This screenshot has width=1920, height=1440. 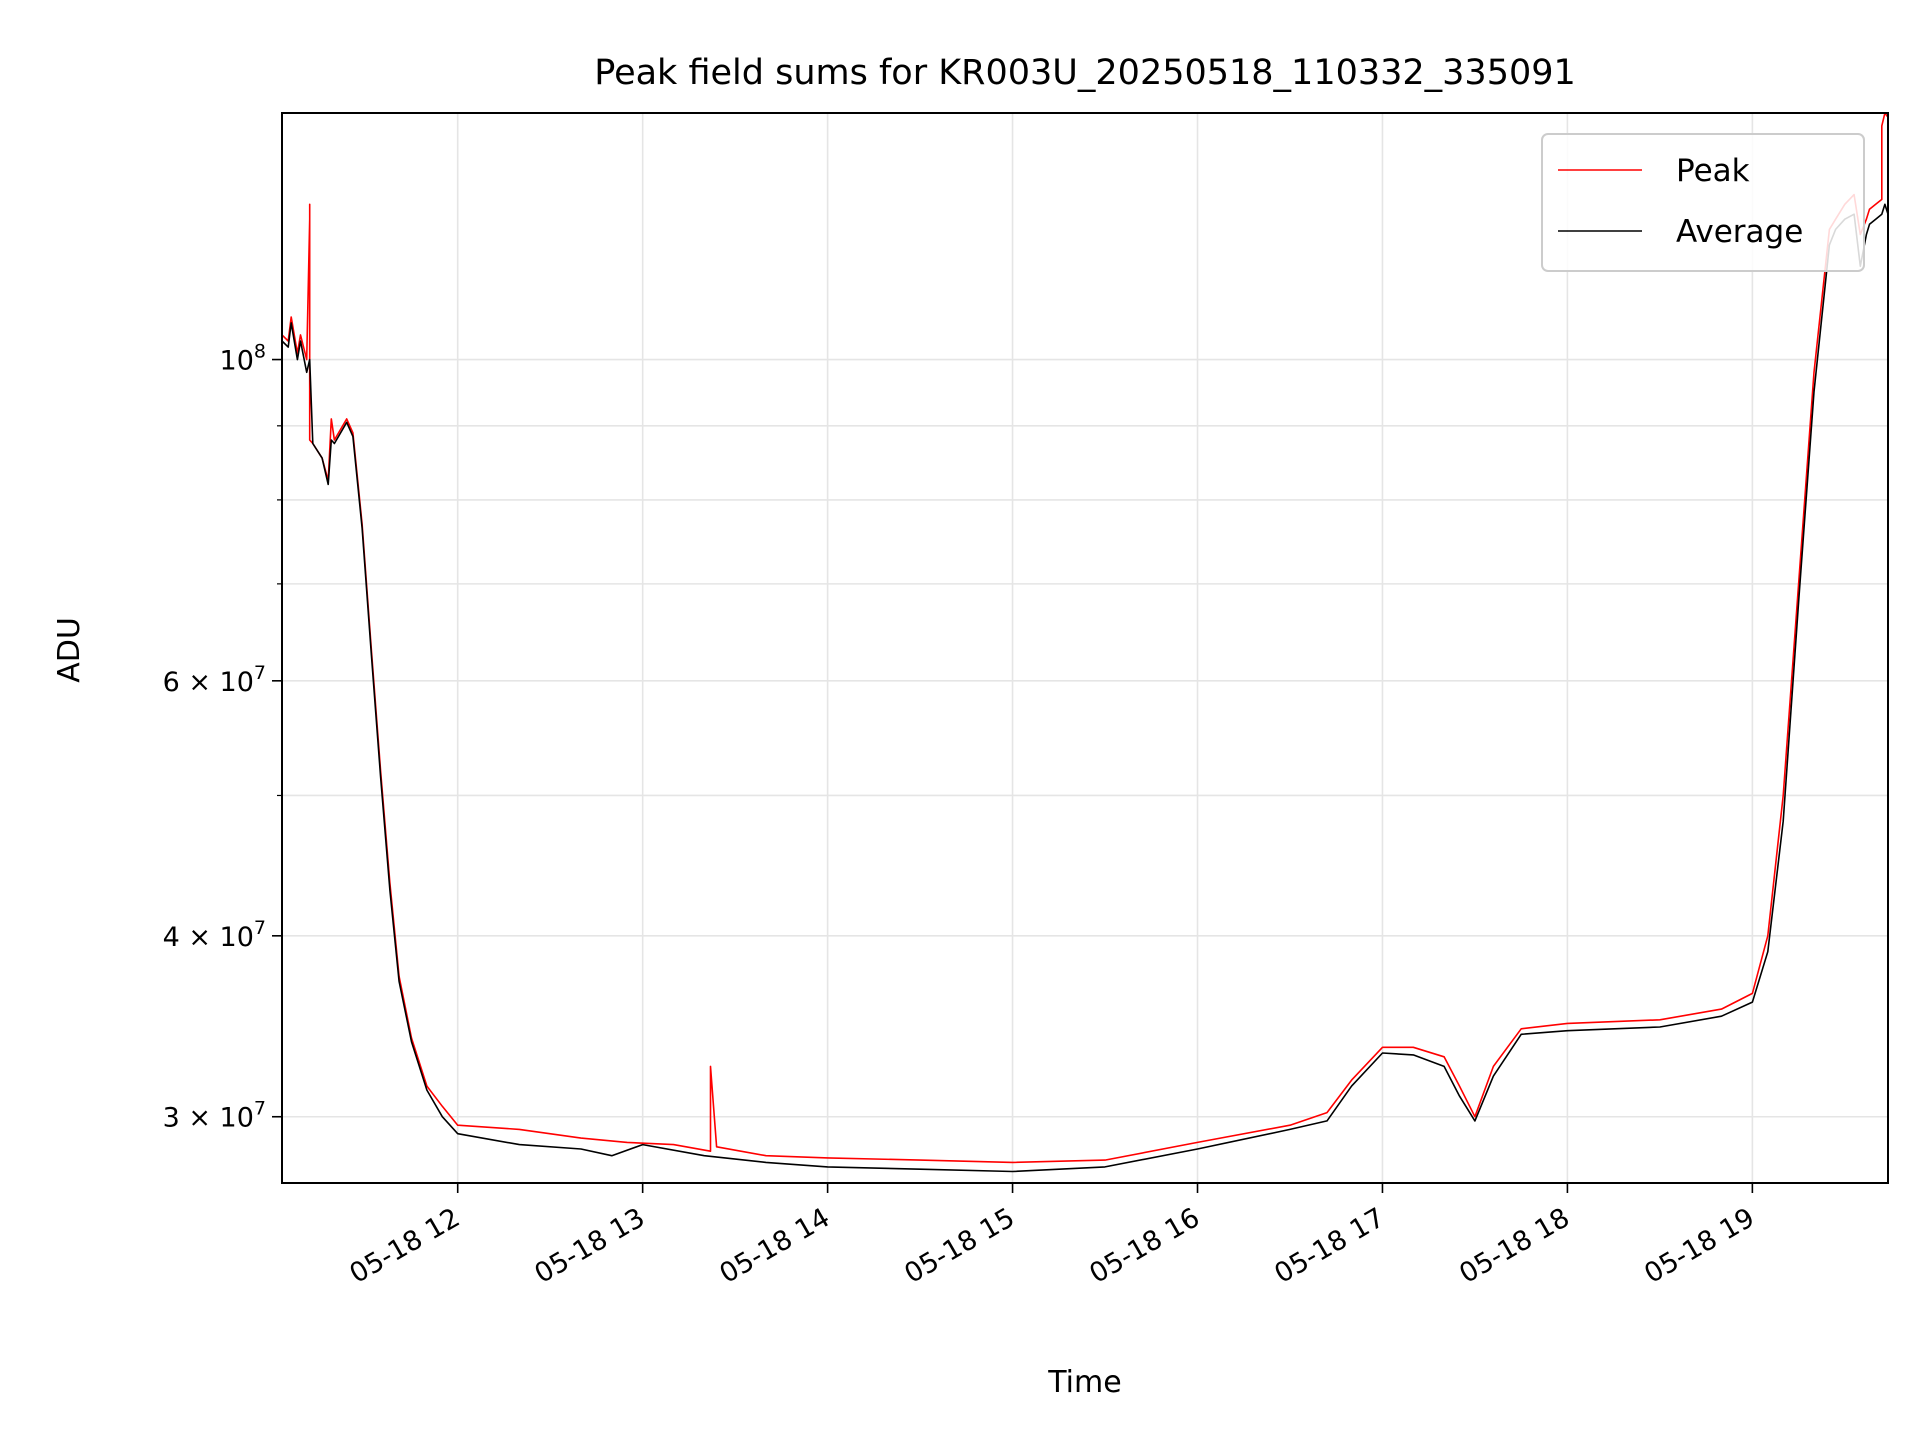 I want to click on legend-box, so click(x=1703, y=202).